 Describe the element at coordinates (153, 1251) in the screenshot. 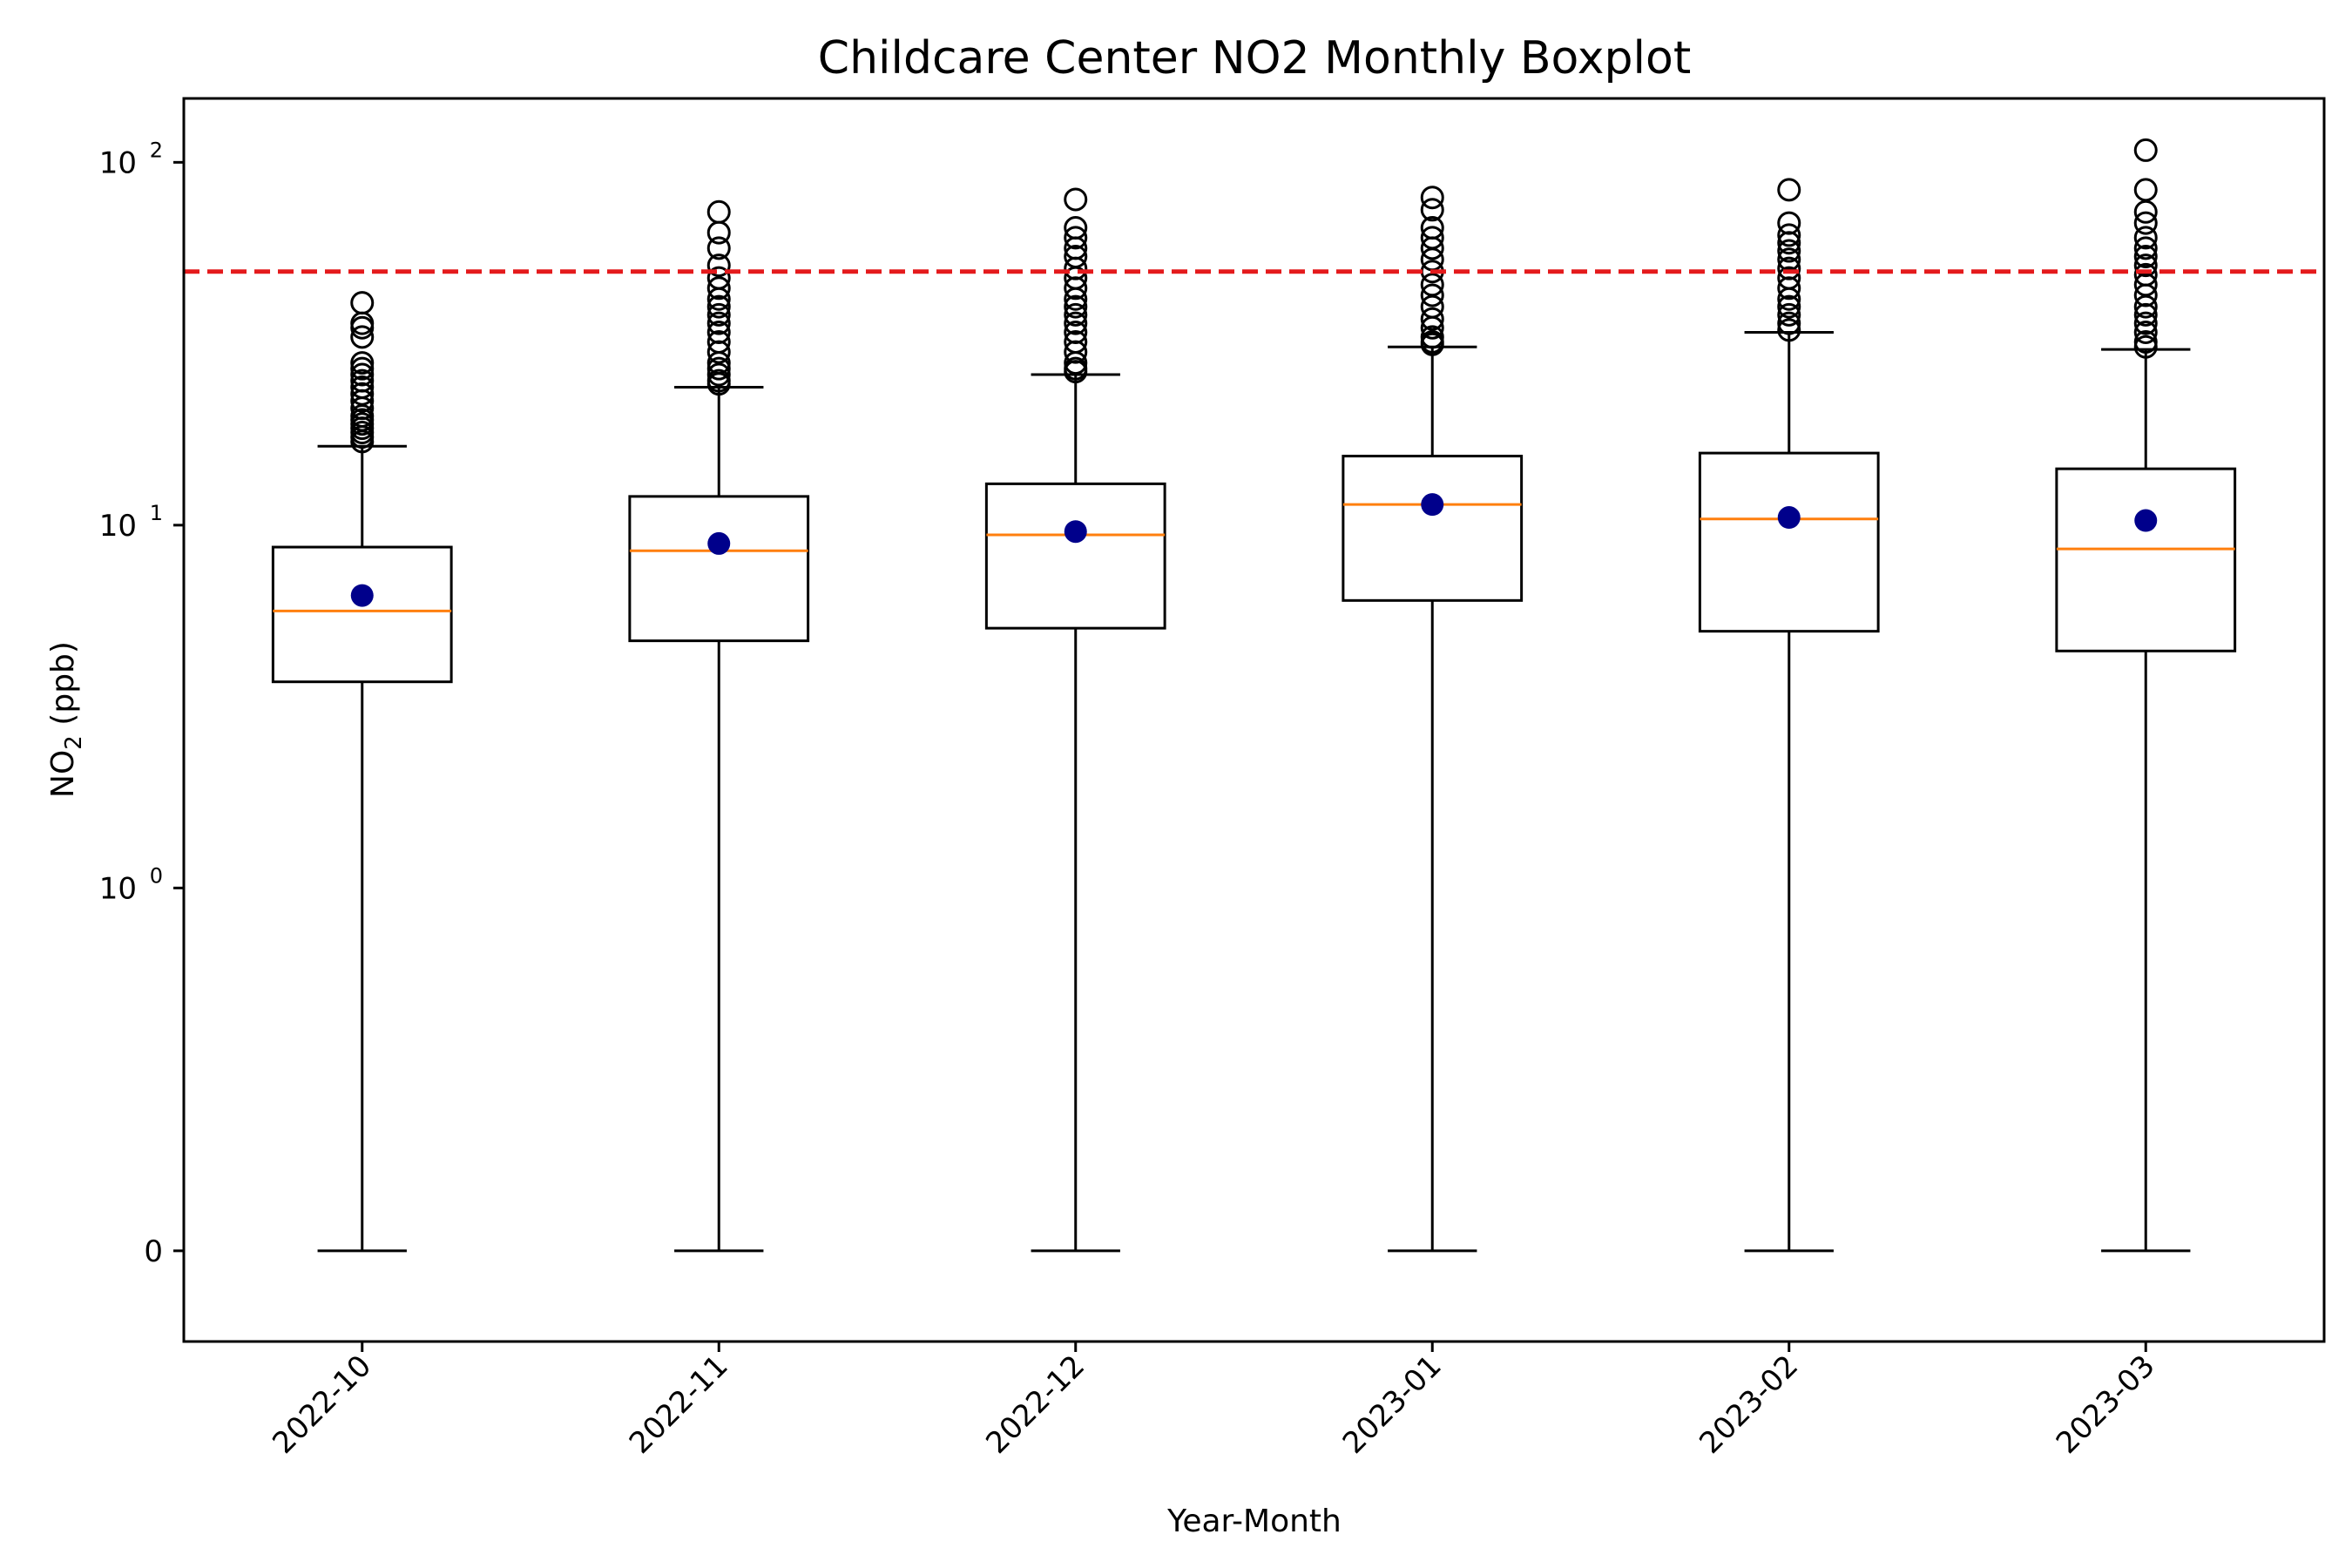

I see `y-tick-label: 0` at that location.